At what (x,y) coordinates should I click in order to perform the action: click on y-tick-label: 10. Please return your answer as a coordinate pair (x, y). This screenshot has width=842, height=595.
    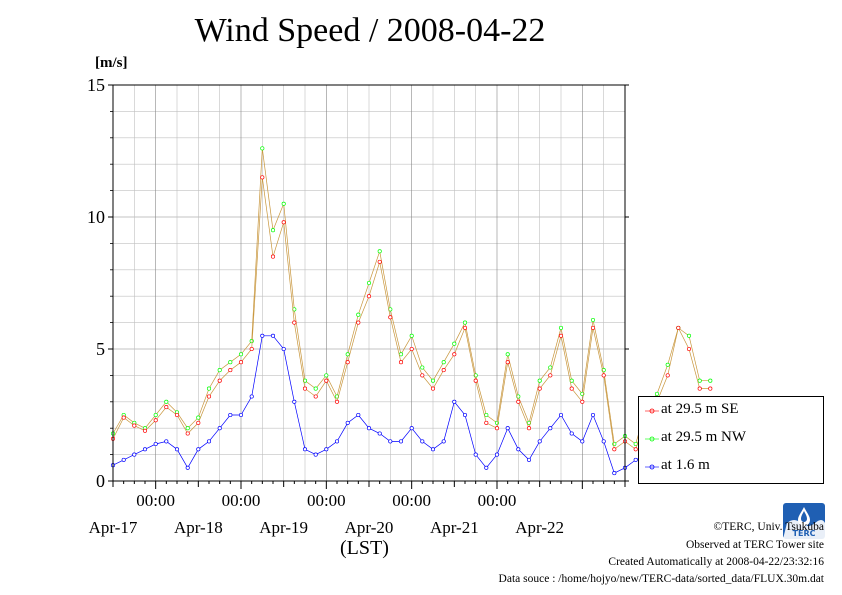
    Looking at the image, I should click on (96, 217).